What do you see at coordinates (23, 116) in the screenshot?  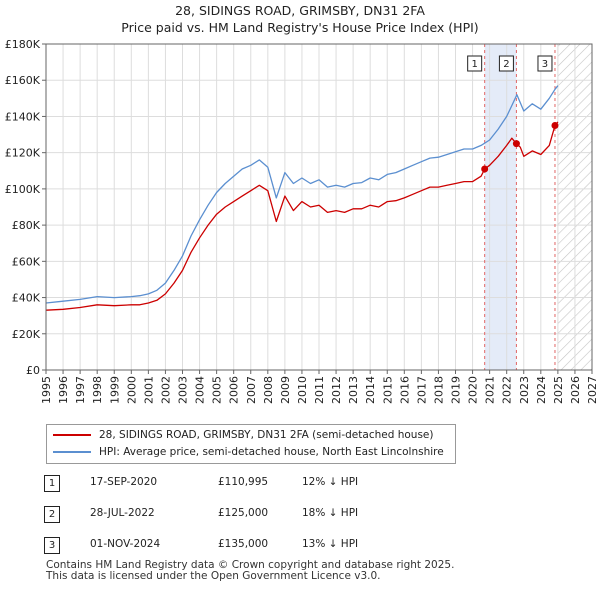 I see `y-tick-label: £140K` at bounding box center [23, 116].